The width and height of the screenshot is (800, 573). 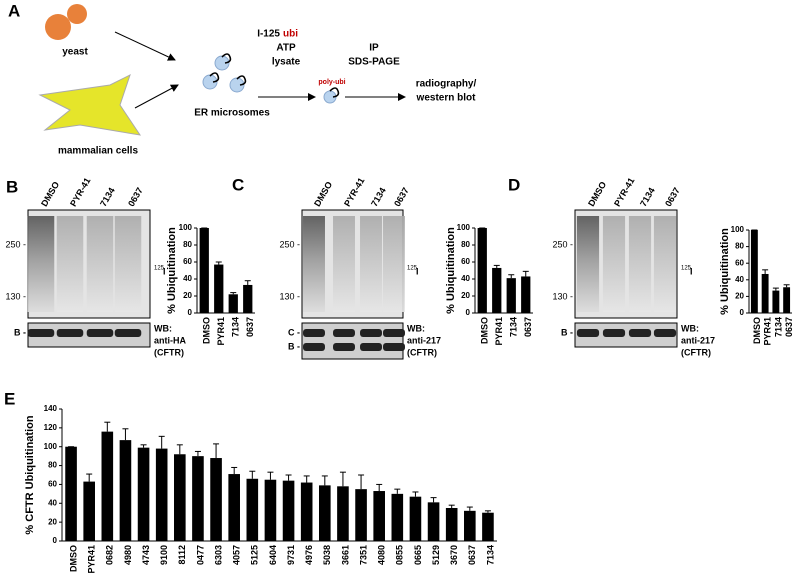 I want to click on lane-label: 7134, so click(x=647, y=197).